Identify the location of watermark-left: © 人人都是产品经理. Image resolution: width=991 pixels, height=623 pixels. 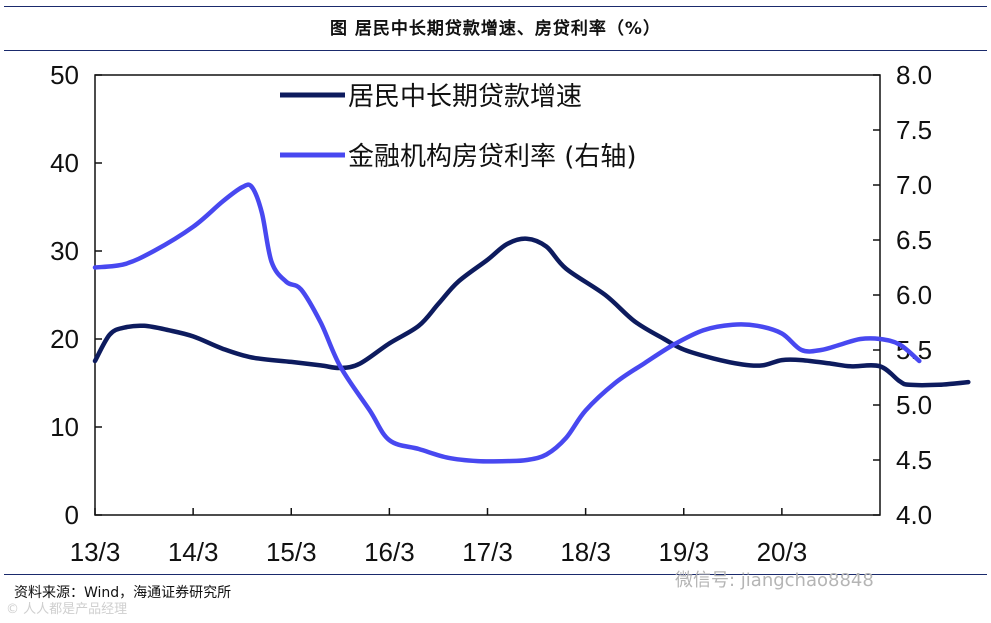
(67, 609).